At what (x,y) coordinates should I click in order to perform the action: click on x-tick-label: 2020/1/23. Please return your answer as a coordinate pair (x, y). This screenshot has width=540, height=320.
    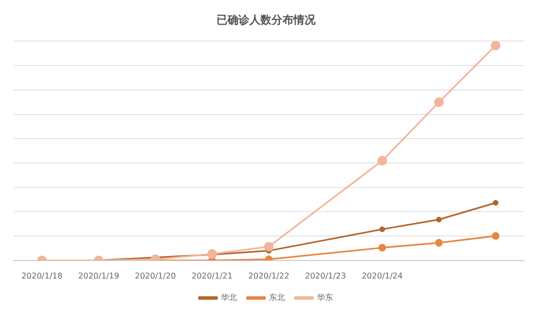
    Looking at the image, I should click on (325, 275).